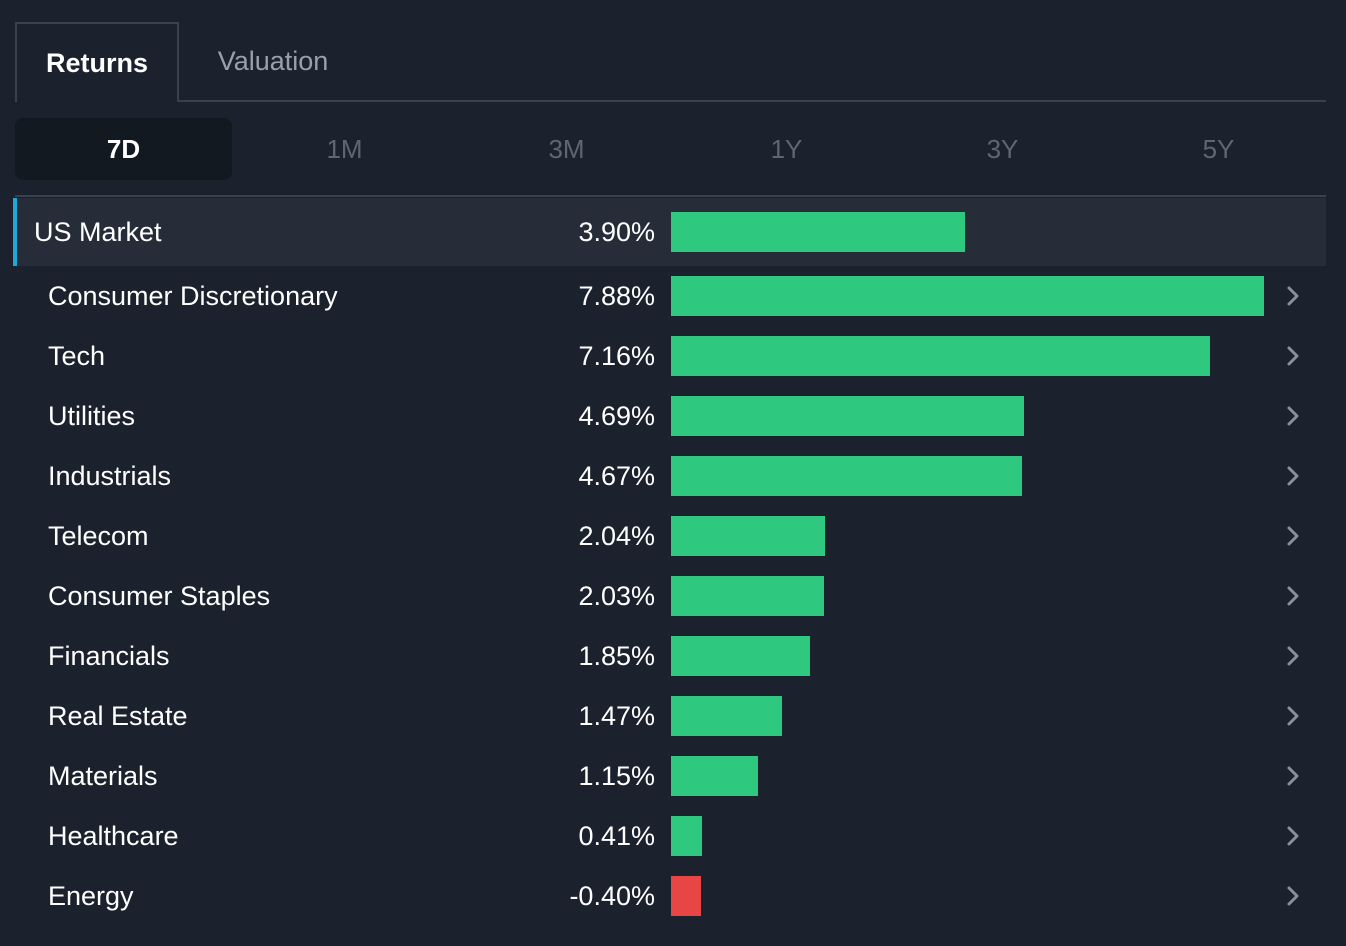 Image resolution: width=1346 pixels, height=946 pixels. What do you see at coordinates (616, 595) in the screenshot?
I see `row-value: 2.03%` at bounding box center [616, 595].